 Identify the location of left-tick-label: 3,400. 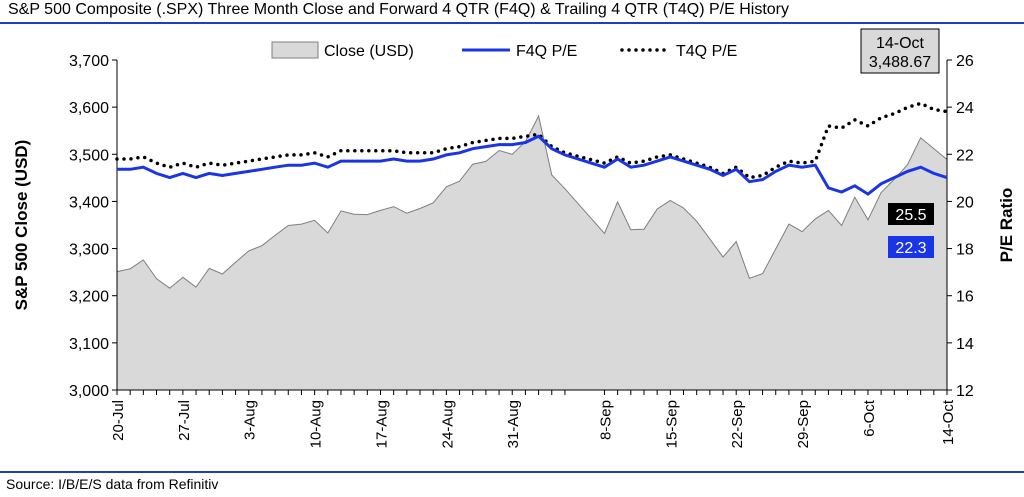
(89, 202).